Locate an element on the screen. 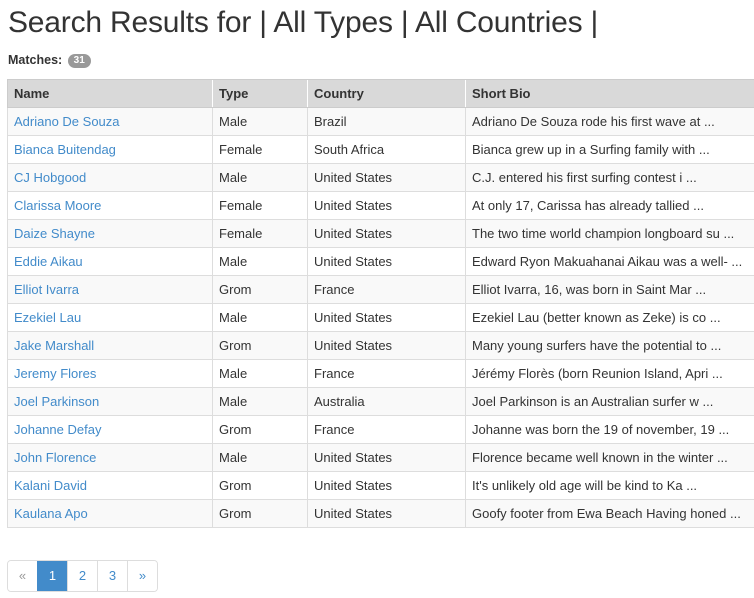 This screenshot has height=598, width=754. surfer-name-link: Bianca Buitendag is located at coordinates (65, 149).